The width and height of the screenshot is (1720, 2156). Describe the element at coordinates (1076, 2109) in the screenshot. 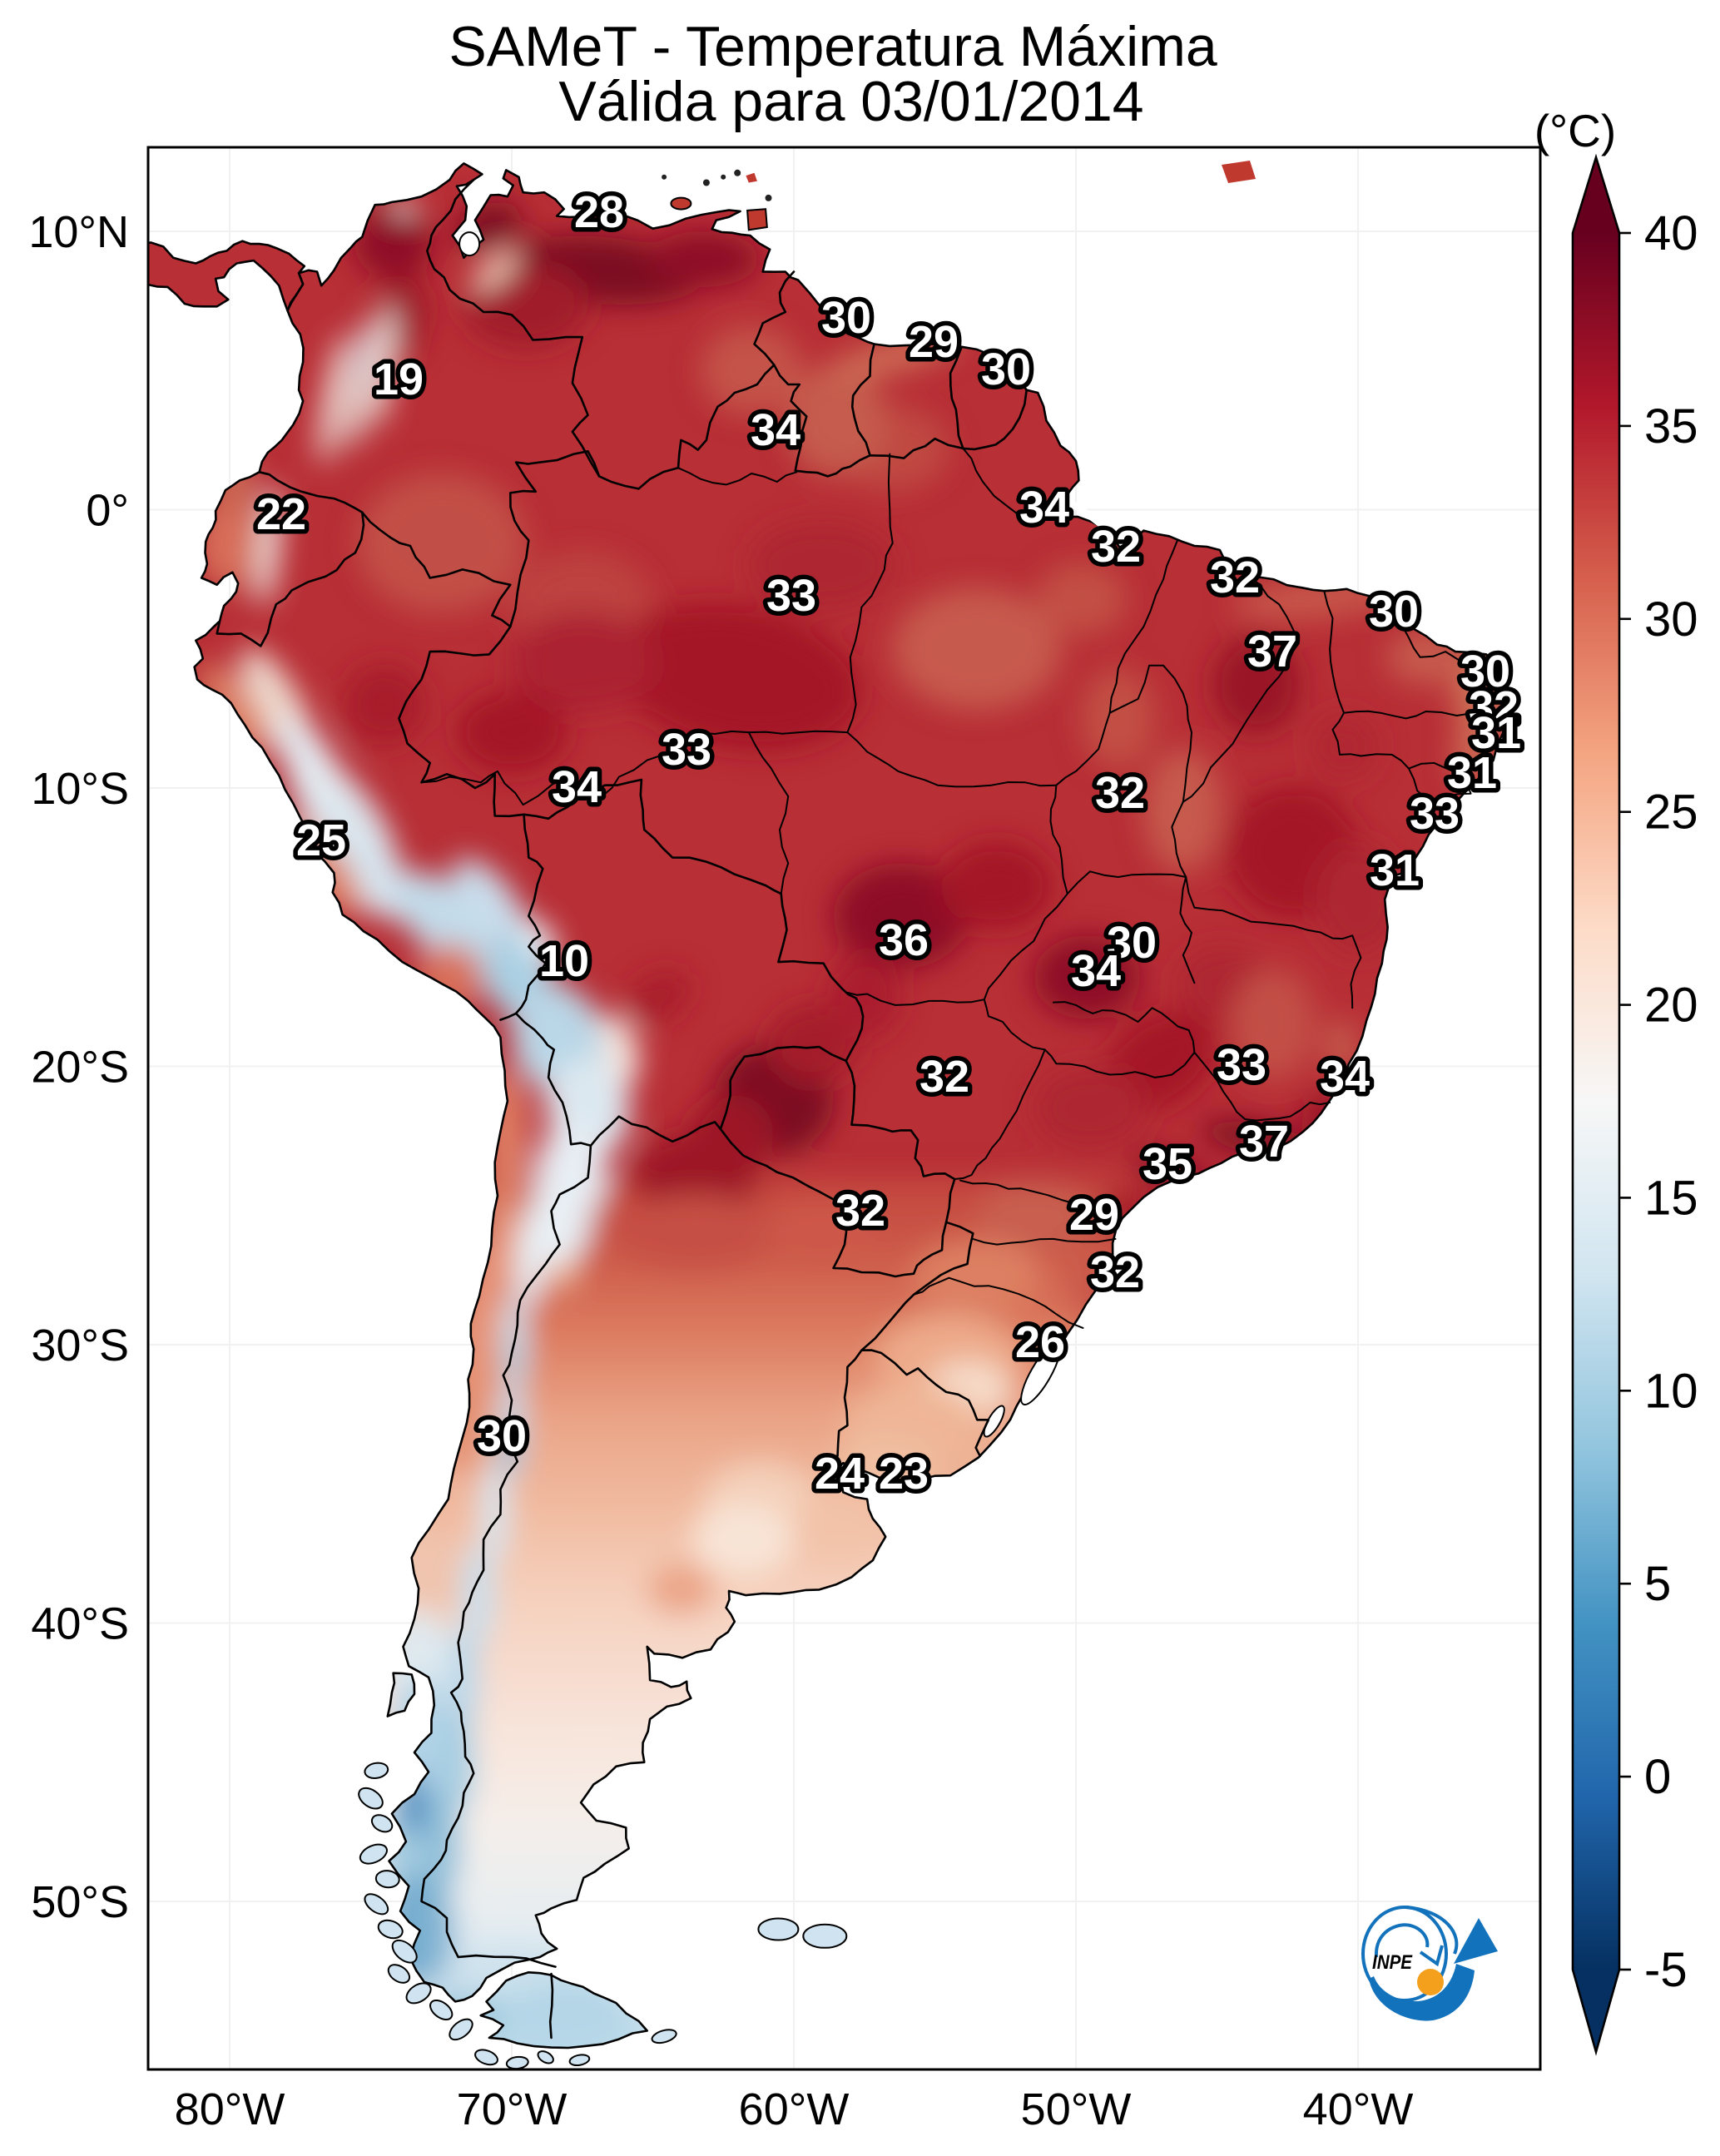

I see `svg-text: 50°W` at that location.